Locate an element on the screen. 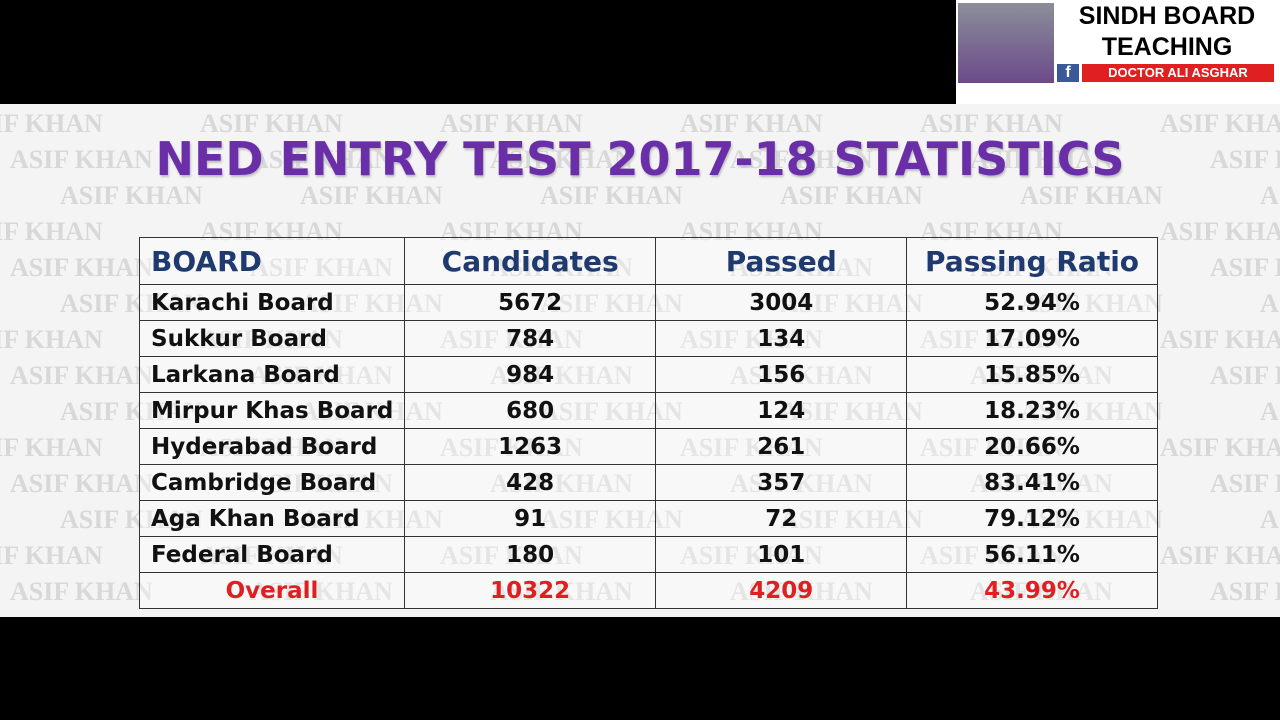  brand-line: TEACHING is located at coordinates (1167, 47).